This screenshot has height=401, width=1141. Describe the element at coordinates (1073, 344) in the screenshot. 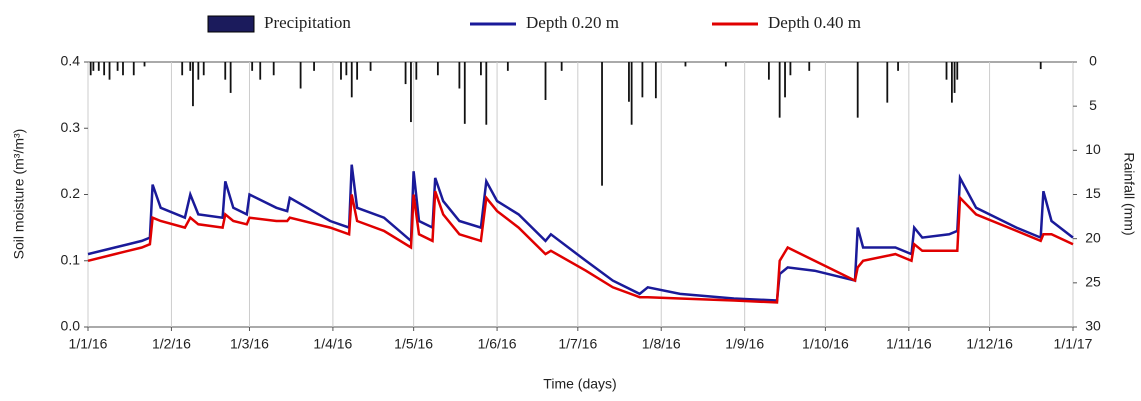

I see `x-tick-label: 1/1/17` at that location.